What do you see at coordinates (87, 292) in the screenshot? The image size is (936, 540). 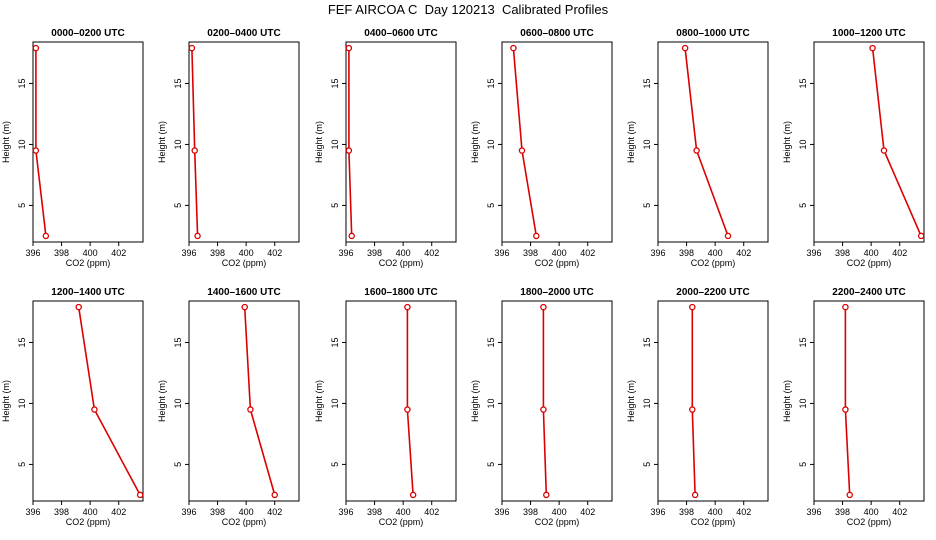 I see `panel-title: 1200–1400 UTC` at bounding box center [87, 292].